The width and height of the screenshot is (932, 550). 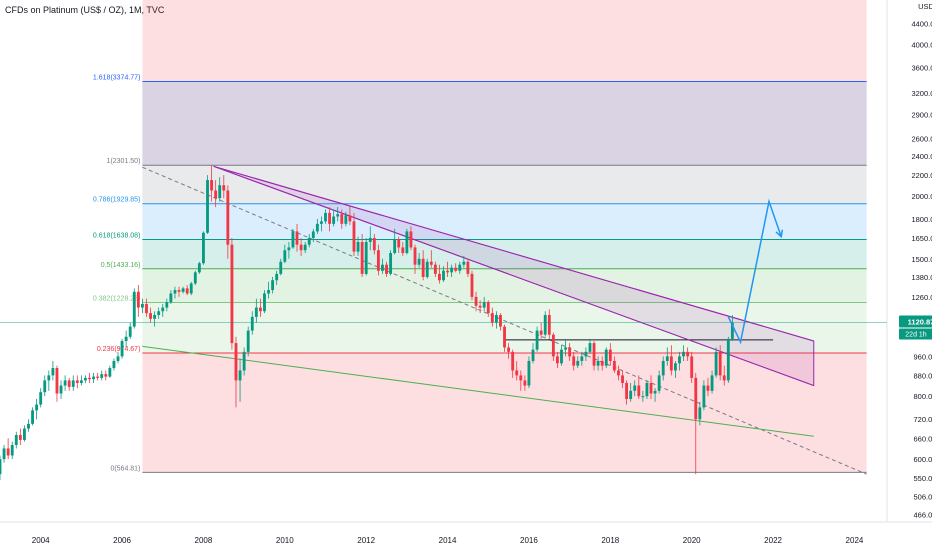 What do you see at coordinates (921, 93) in the screenshot?
I see `y-tick-label: 3200.00` at bounding box center [921, 93].